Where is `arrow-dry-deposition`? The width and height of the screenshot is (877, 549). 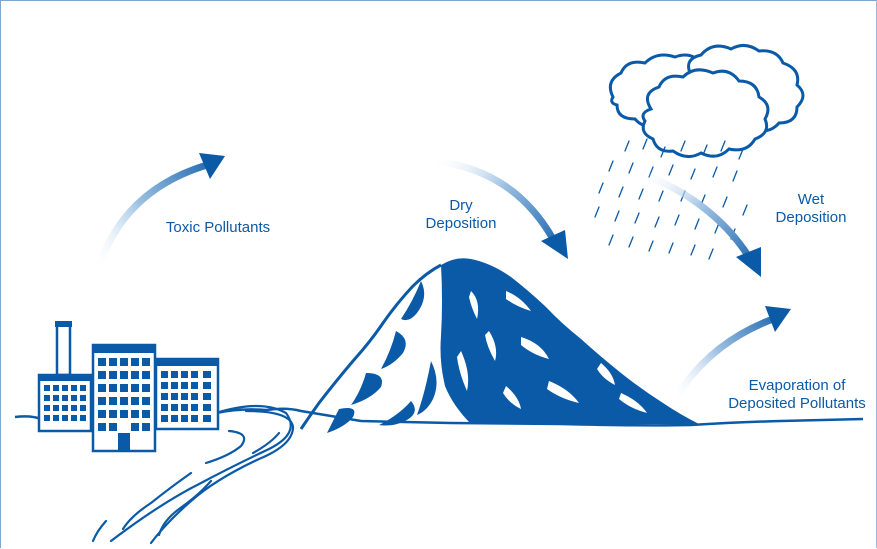 arrow-dry-deposition is located at coordinates (498, 208).